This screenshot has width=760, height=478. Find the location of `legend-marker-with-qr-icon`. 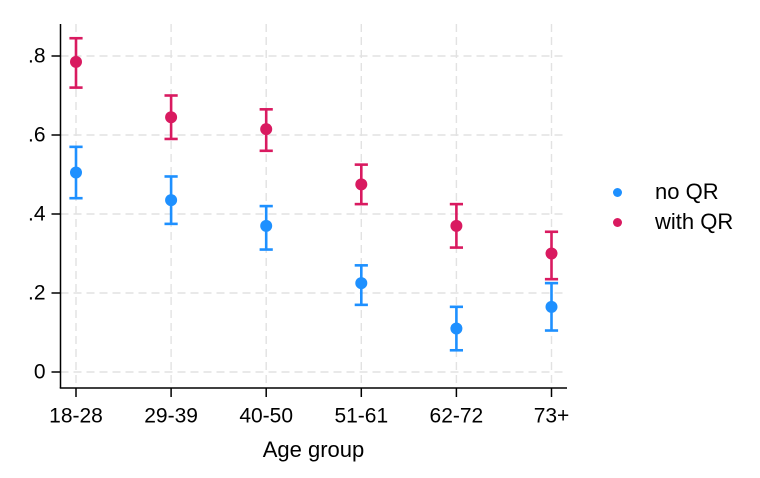

legend-marker-with-qr-icon is located at coordinates (617, 222).